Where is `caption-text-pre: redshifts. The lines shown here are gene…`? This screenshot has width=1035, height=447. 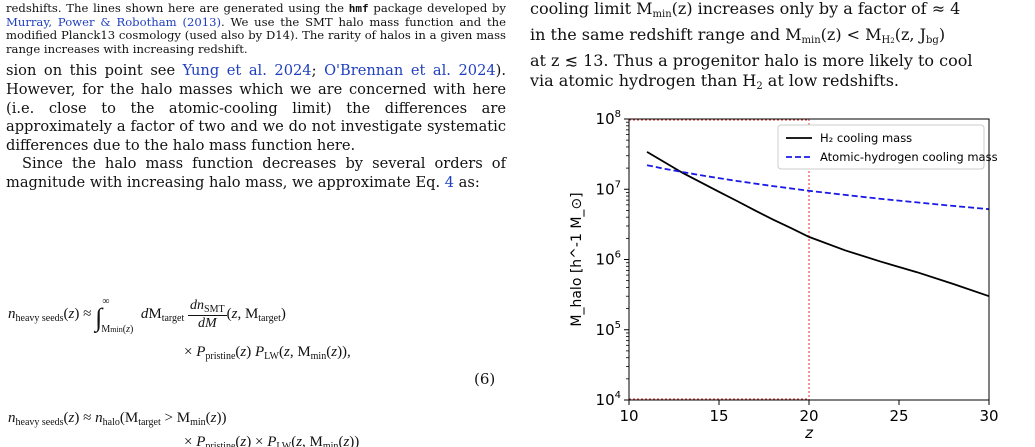 caption-text-pre: redshifts. The lines shown here are gene… is located at coordinates (177, 8).